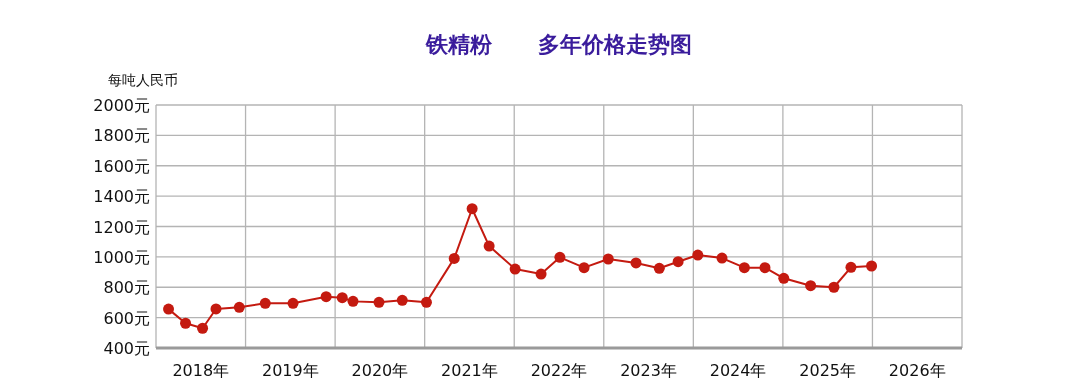 This screenshot has width=1066, height=389. I want to click on x-tick-label: 2021年, so click(469, 370).